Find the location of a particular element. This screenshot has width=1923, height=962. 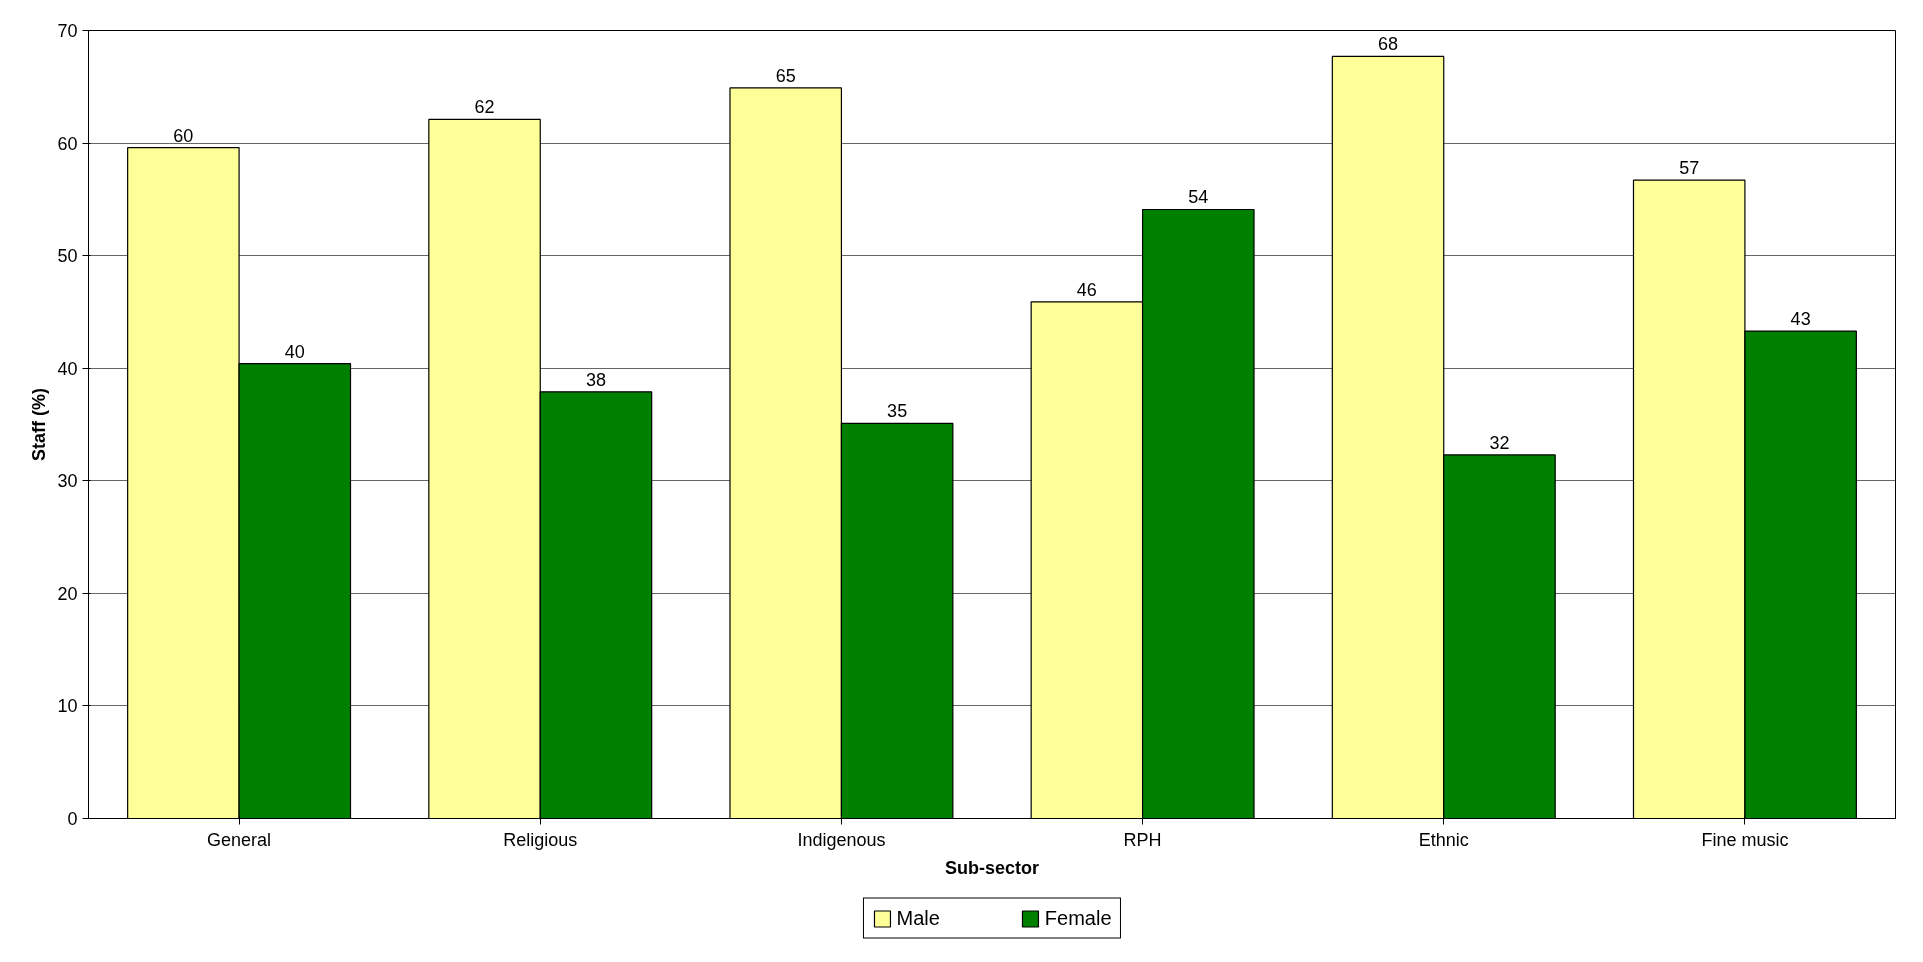

x-tick-label: RPH is located at coordinates (1142, 839).